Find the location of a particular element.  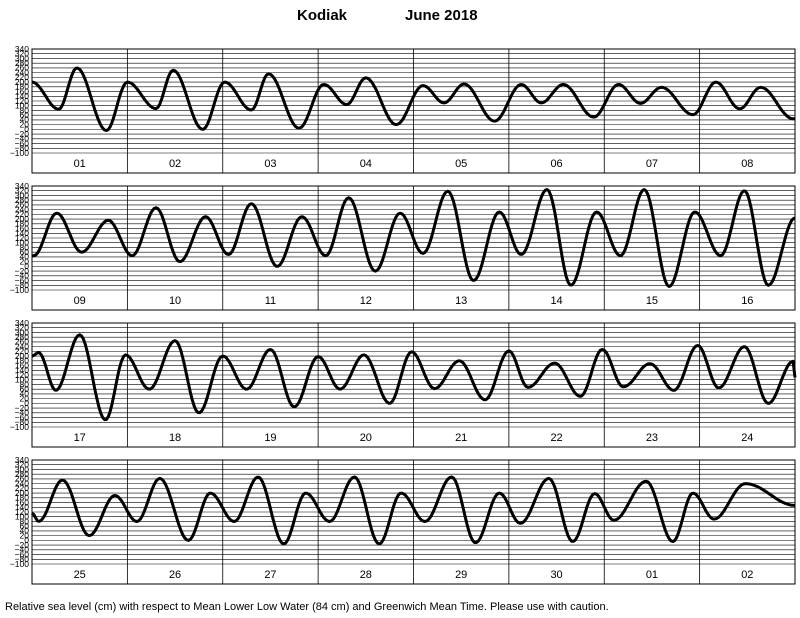

day-label: 22 is located at coordinates (556, 438).